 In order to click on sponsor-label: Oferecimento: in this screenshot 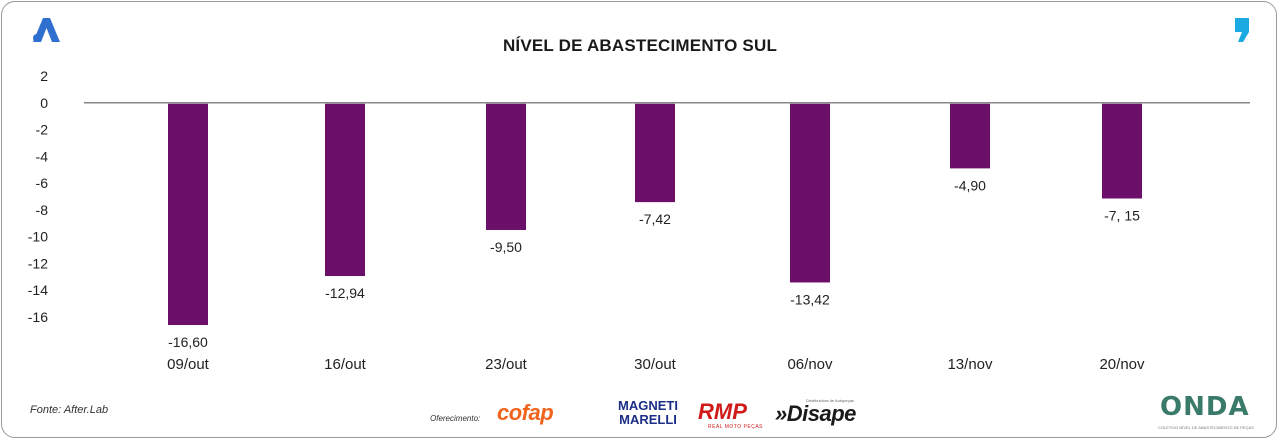, I will do `click(455, 418)`.